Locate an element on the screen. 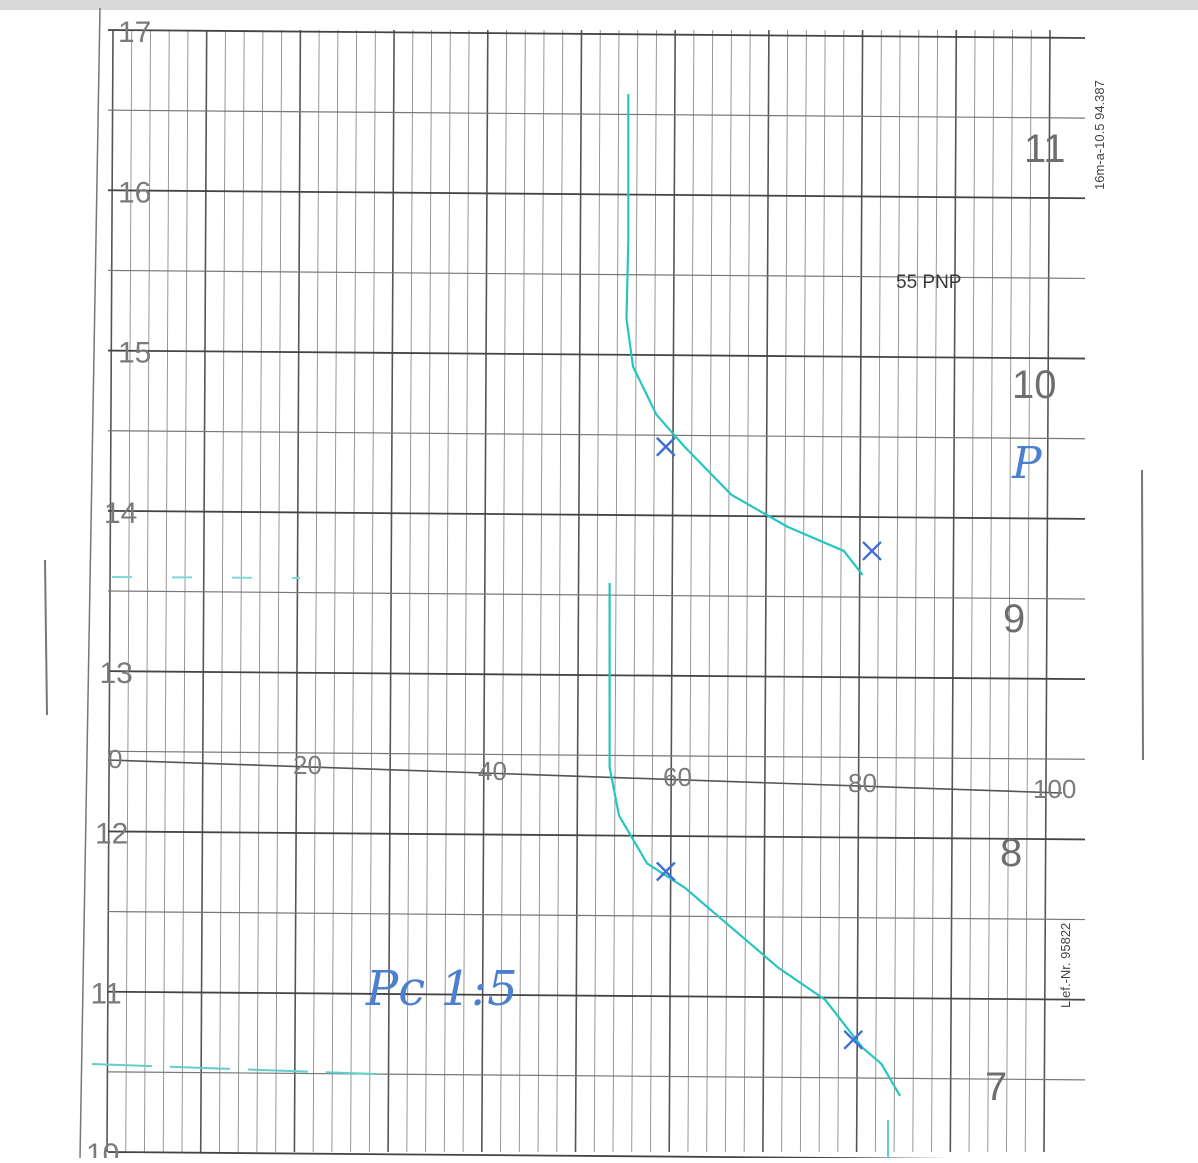  scan-top-edge is located at coordinates (599, 5).